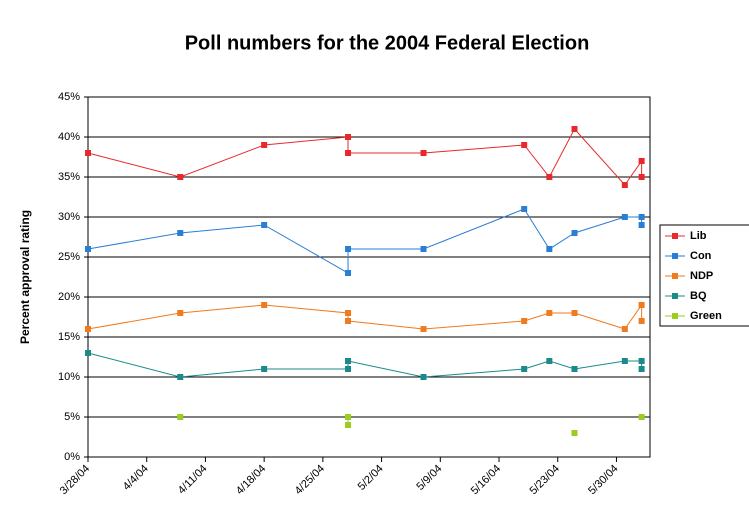  What do you see at coordinates (72, 417) in the screenshot?
I see `y-tick-label: 5%` at bounding box center [72, 417].